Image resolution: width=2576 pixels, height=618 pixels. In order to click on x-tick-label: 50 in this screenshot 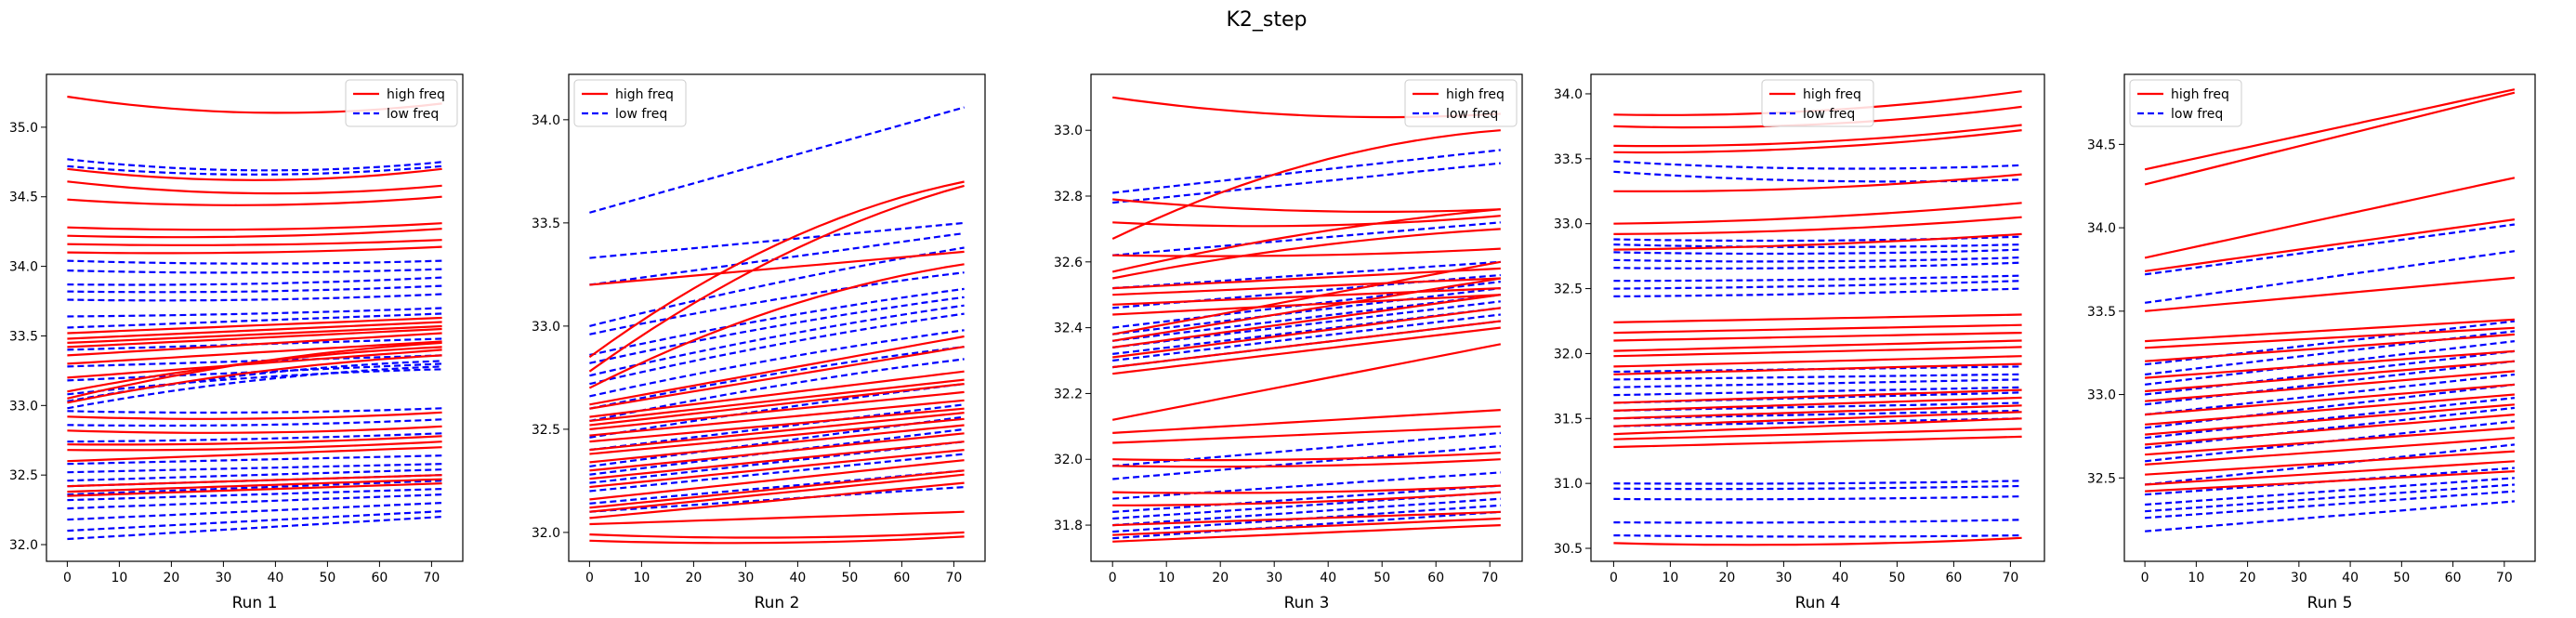, I will do `click(327, 578)`.